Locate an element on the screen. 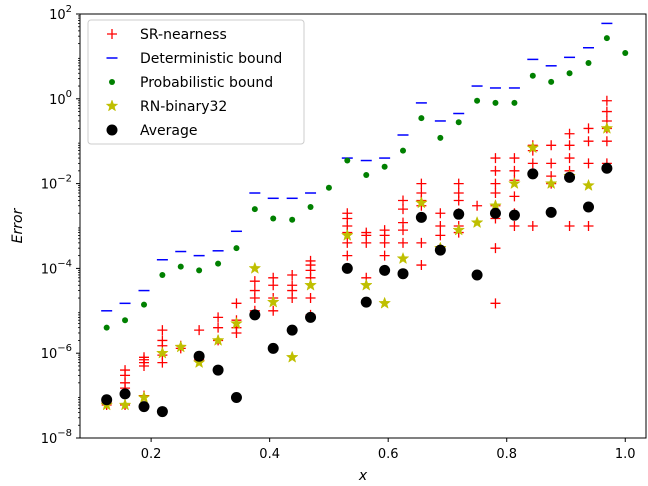 The width and height of the screenshot is (648, 486). x-tick-label: 0.8 is located at coordinates (506, 454).